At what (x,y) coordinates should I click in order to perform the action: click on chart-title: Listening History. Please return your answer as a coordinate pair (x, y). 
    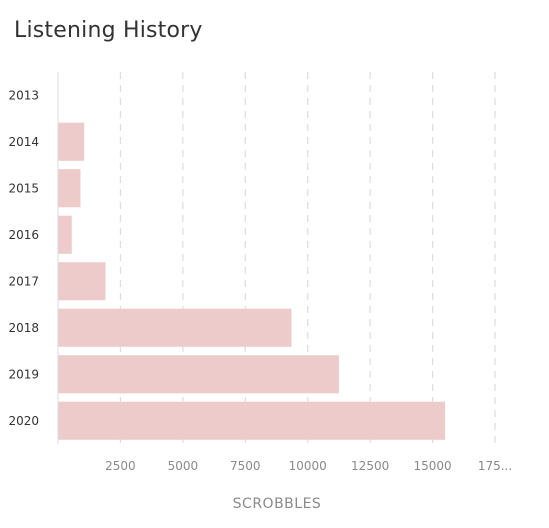
    Looking at the image, I should click on (108, 30).